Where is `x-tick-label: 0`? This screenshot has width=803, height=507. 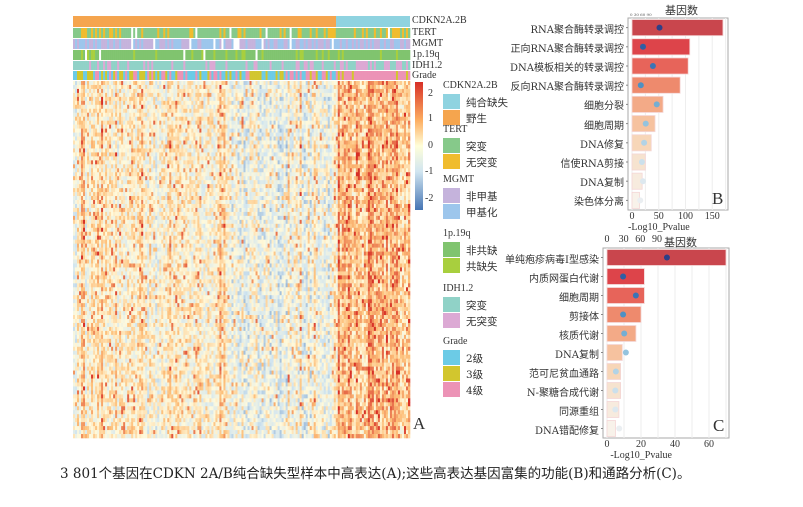 x-tick-label: 0 is located at coordinates (632, 216).